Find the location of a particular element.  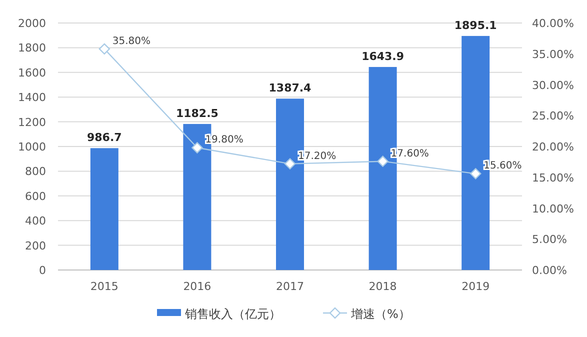

y-tick-label: 1600 is located at coordinates (32, 73).